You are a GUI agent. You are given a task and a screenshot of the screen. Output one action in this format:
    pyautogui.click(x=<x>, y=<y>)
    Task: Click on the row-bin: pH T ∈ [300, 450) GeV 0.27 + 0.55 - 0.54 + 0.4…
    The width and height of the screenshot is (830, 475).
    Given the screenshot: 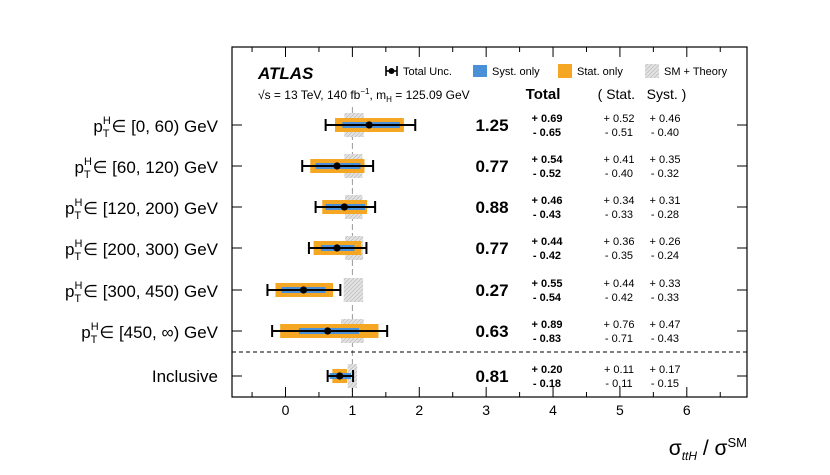 What is the action you would take?
    pyautogui.click(x=406, y=291)
    